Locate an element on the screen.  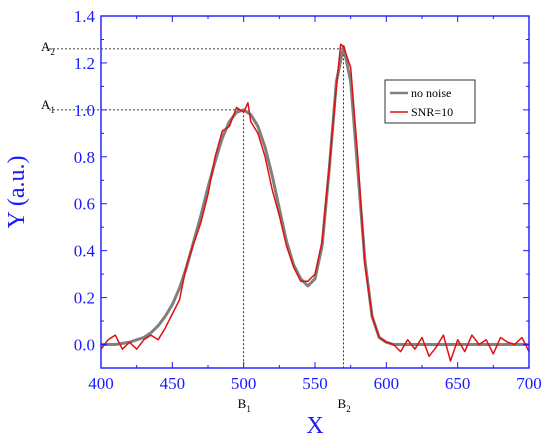
y-tick-label: 0.6 is located at coordinates (84, 204).